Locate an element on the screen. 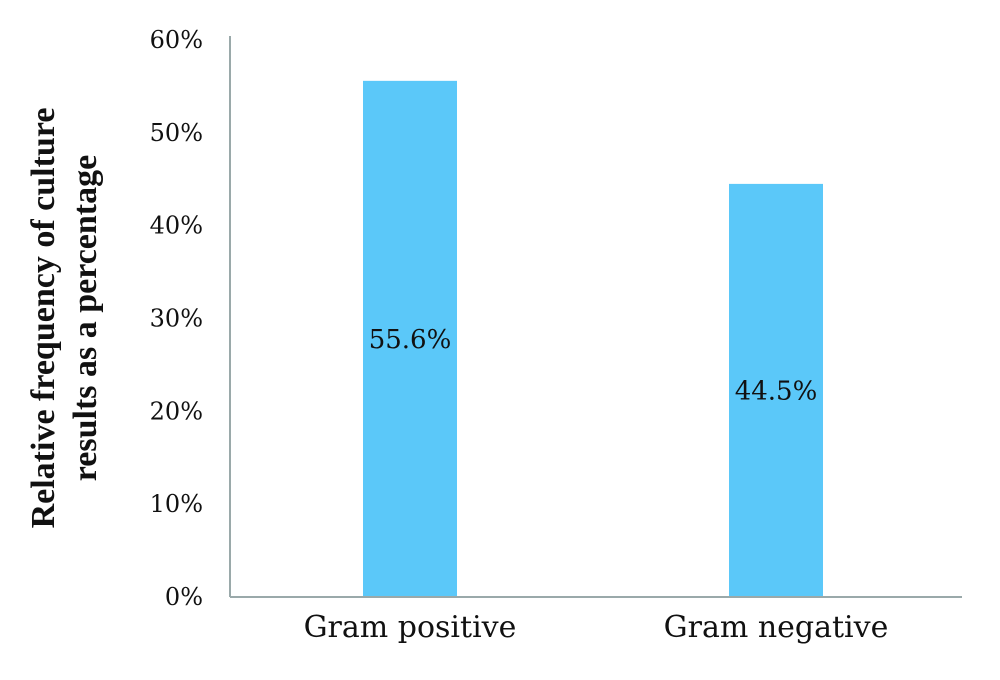  bar-value-label: 55.6% is located at coordinates (410, 340).